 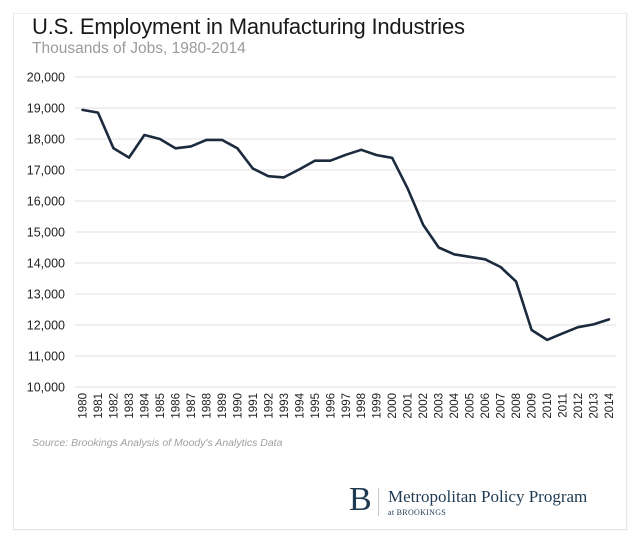 What do you see at coordinates (455, 405) in the screenshot?
I see `x-tick-label: 2004` at bounding box center [455, 405].